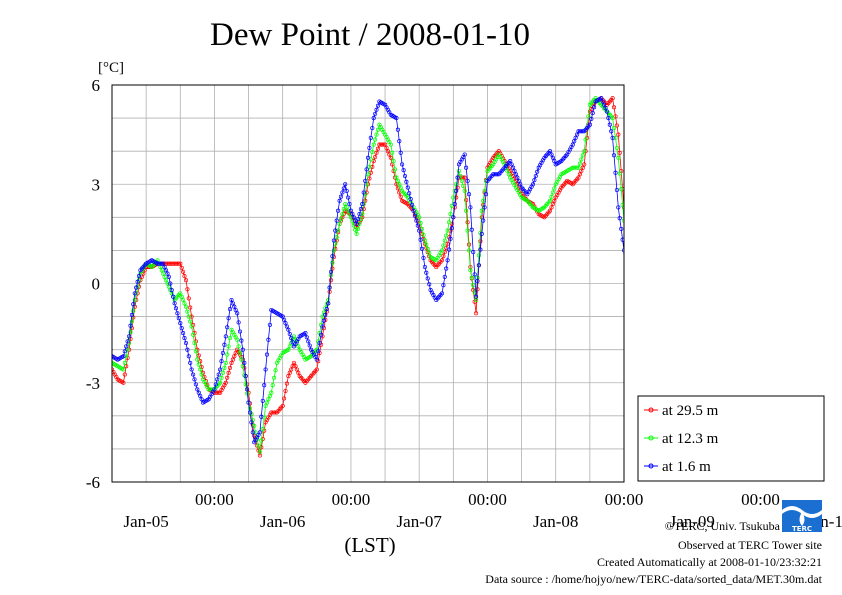  I want to click on legend-label-1-6m: at 1.6 m, so click(686, 467).